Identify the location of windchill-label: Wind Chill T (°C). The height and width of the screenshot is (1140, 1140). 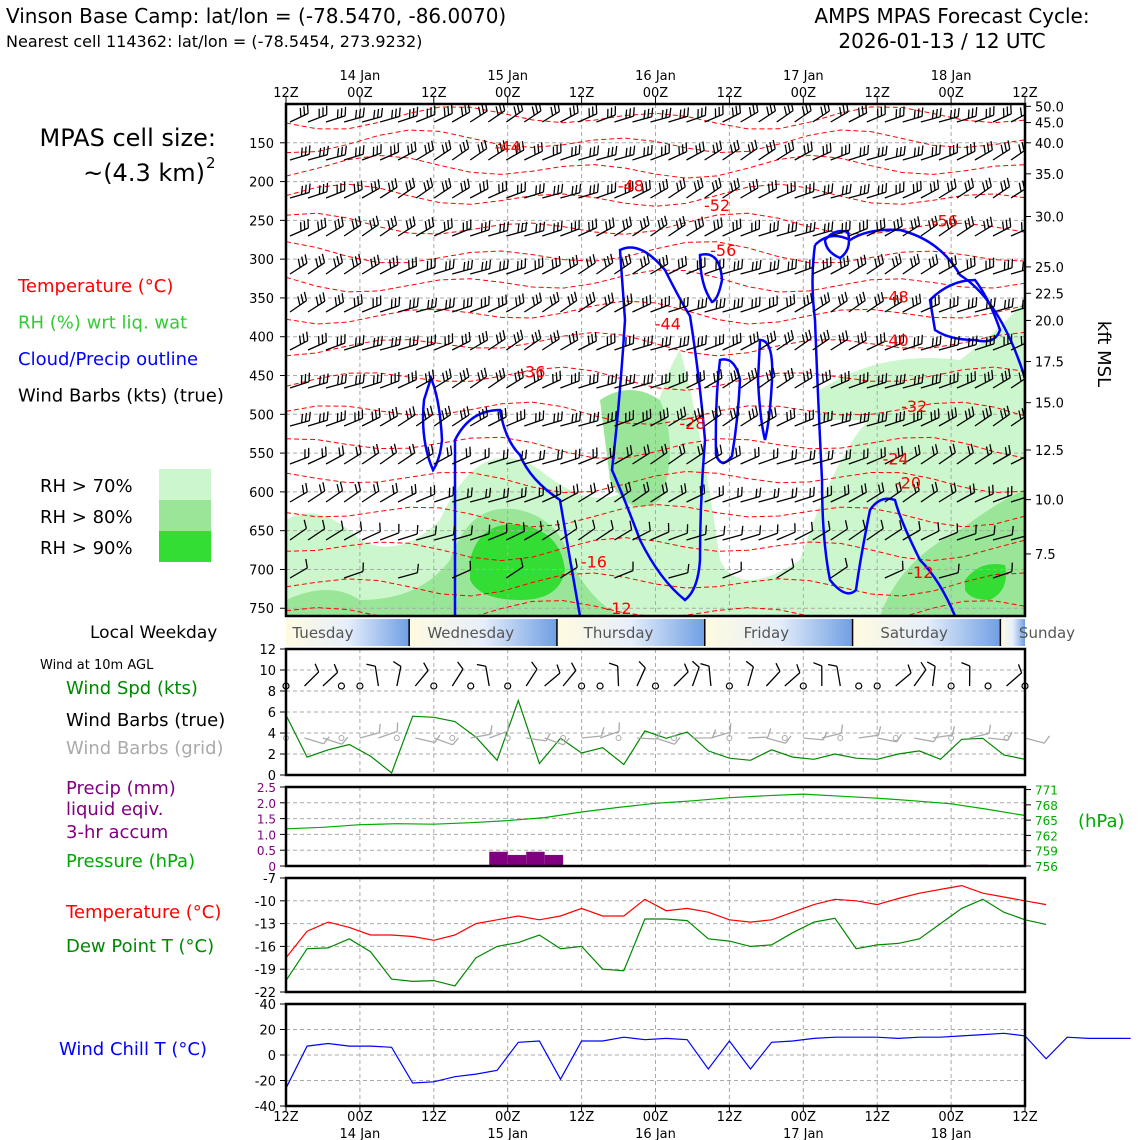
(133, 1049).